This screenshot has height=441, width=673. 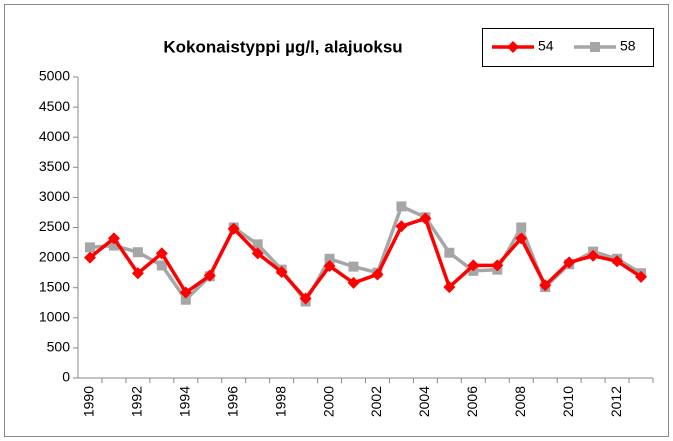 What do you see at coordinates (54, 136) in the screenshot?
I see `y-tick-label: 4000` at bounding box center [54, 136].